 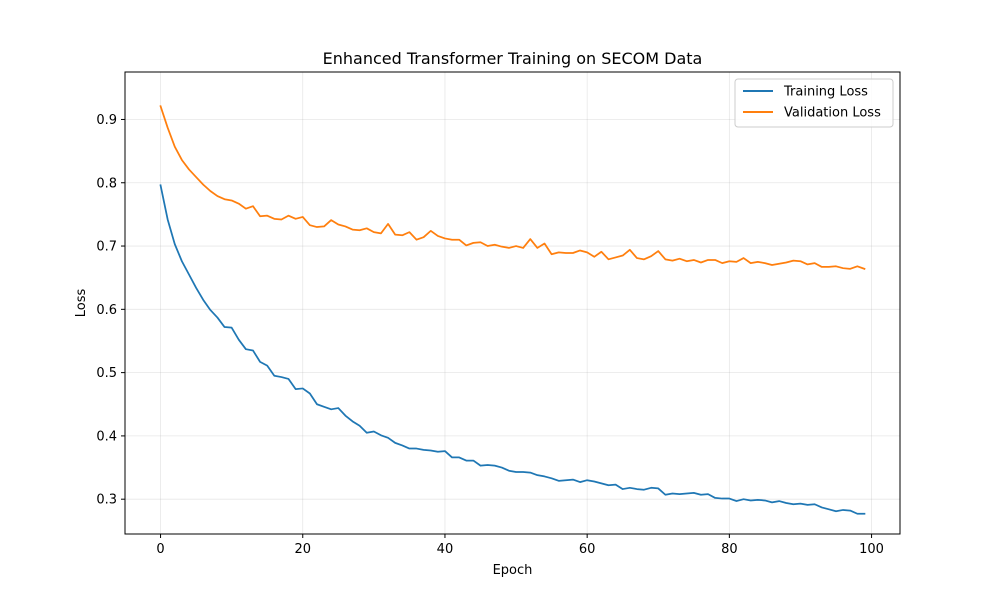 What do you see at coordinates (106, 120) in the screenshot?
I see `y-tick-label: 0.9` at bounding box center [106, 120].